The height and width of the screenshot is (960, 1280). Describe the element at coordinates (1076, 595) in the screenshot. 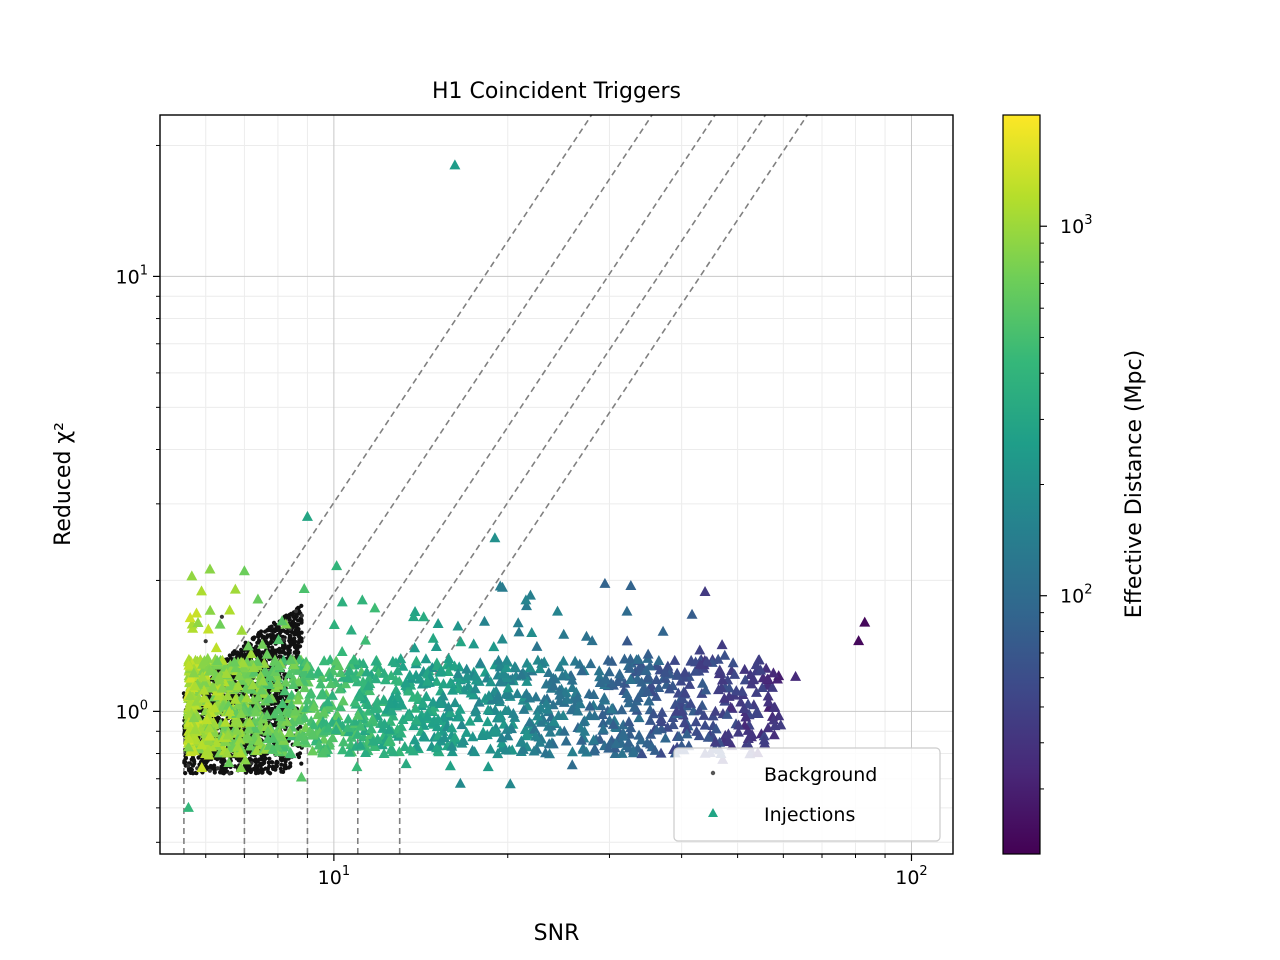

I see `colorbar-tick-label: 102` at that location.